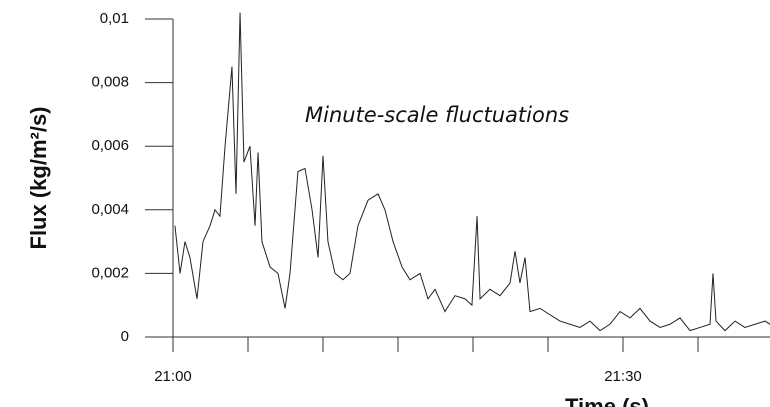 This screenshot has width=770, height=407. Describe the element at coordinates (114, 18) in the screenshot. I see `y-tick-label: 0,01` at that location.